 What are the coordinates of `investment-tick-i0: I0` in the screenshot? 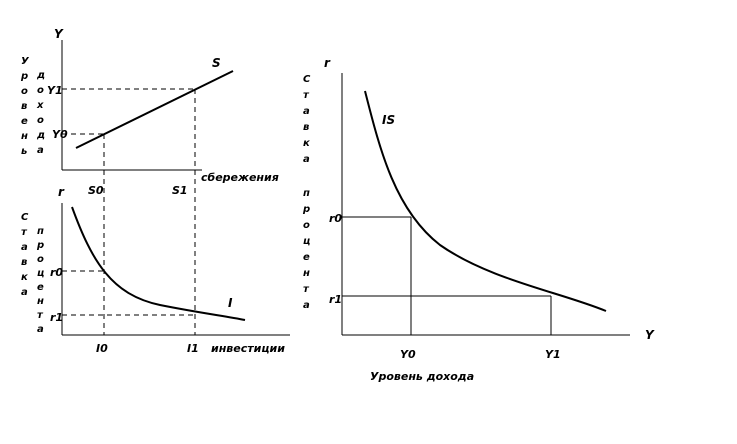 It's located at (102, 348).